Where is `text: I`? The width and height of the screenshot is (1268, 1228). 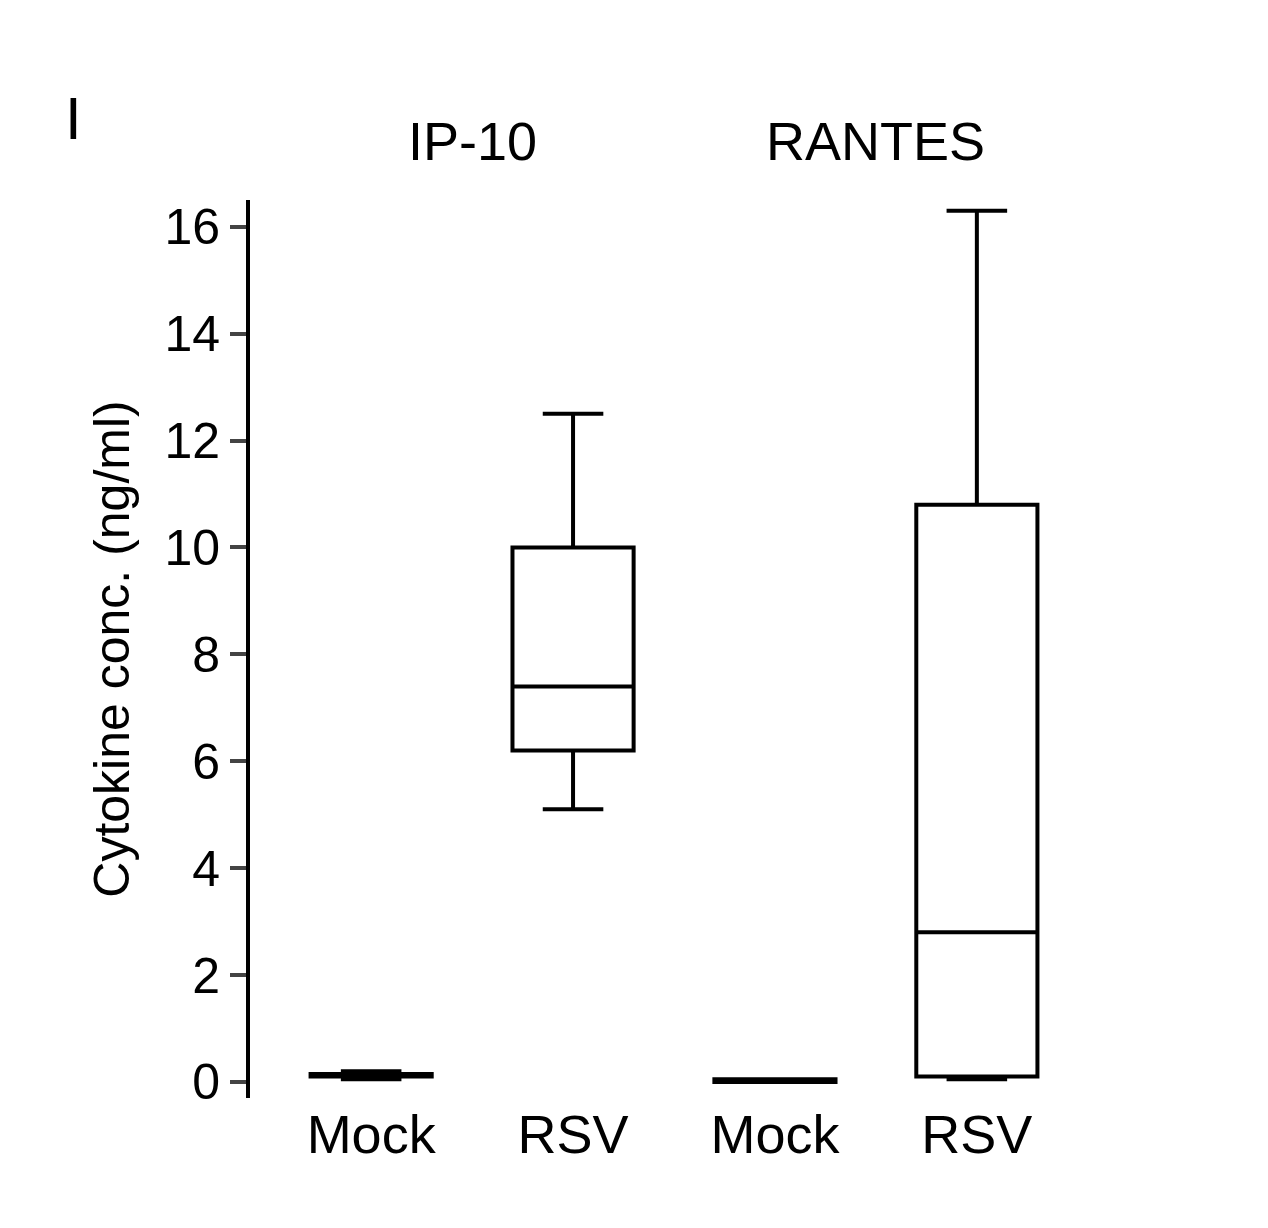 text: I is located at coordinates (73, 118).